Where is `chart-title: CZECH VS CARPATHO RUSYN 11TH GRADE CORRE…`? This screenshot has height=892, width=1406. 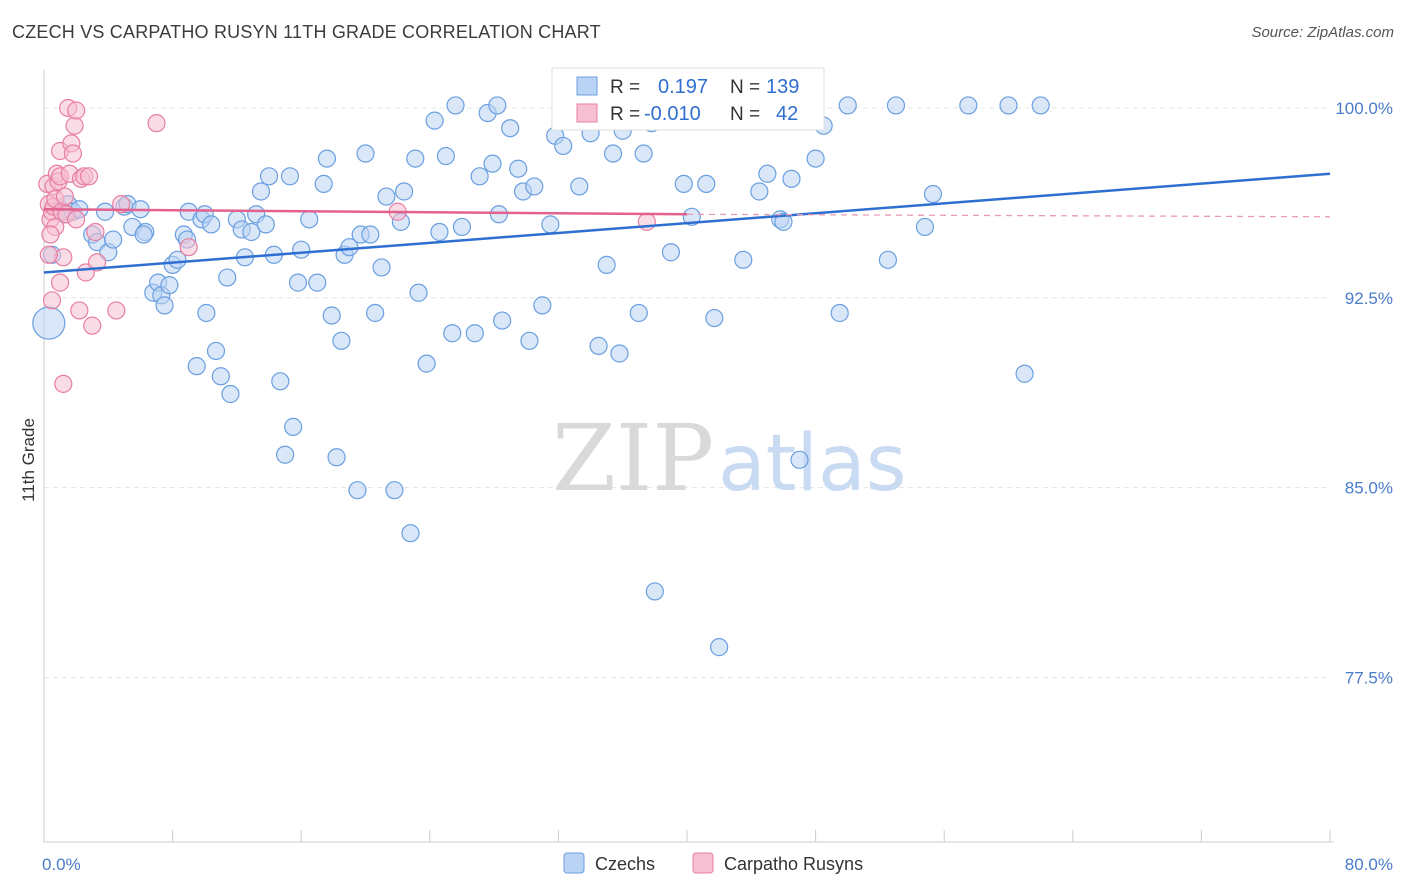 chart-title: CZECH VS CARPATHO RUSYN 11TH GRADE CORRE… is located at coordinates (306, 32).